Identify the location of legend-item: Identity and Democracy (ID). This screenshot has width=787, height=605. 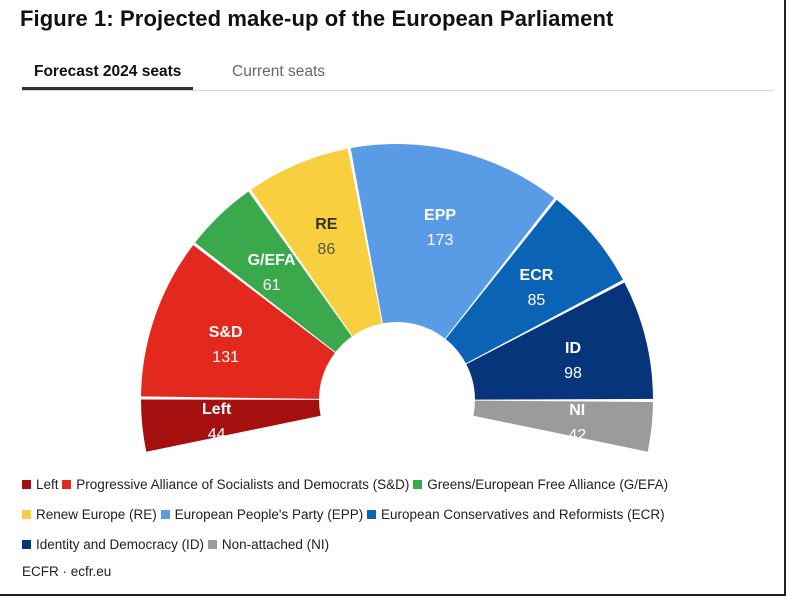
(113, 544).